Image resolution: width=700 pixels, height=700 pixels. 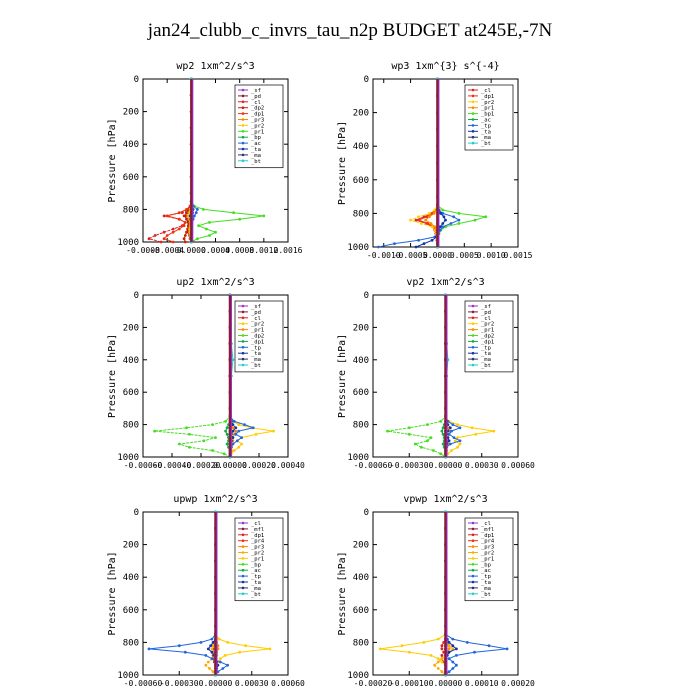 What do you see at coordinates (487, 548) in the screenshot?
I see `legend-label: _pr3` at bounding box center [487, 548].